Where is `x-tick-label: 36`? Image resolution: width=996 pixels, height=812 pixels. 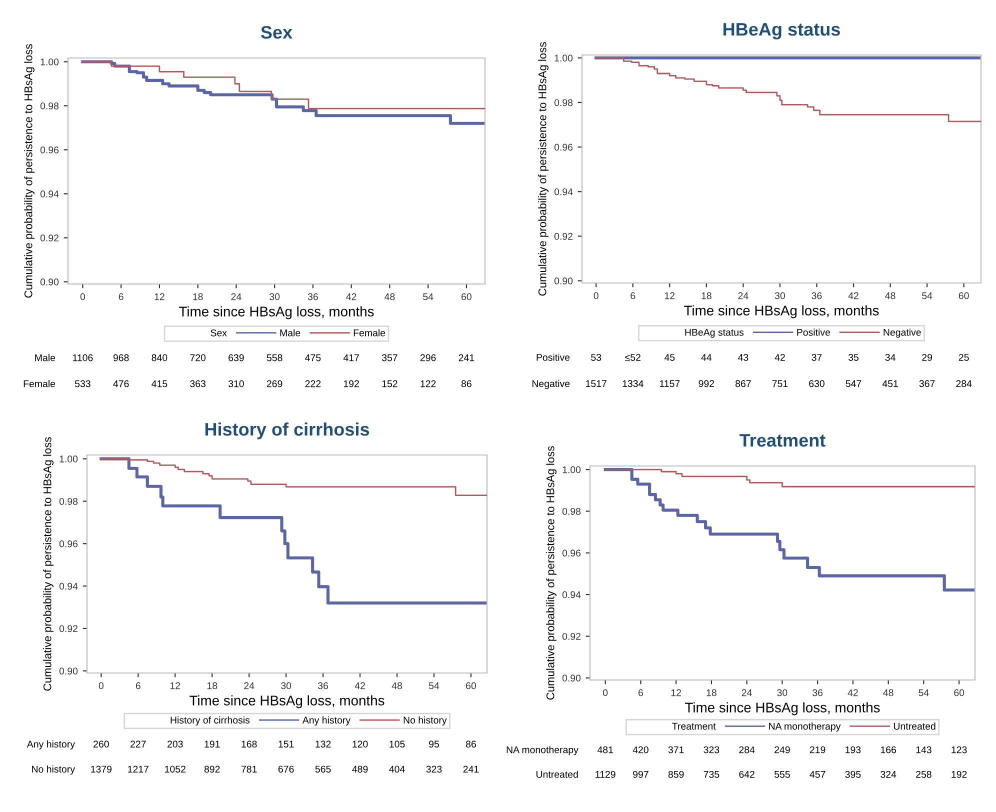 x-tick-label: 36 is located at coordinates (817, 692).